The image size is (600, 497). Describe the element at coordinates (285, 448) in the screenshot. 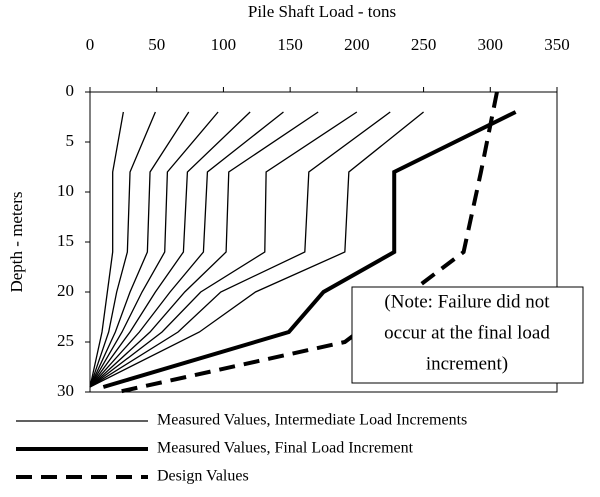

I see `legend-label: Measured Values, Final Load Increment` at that location.